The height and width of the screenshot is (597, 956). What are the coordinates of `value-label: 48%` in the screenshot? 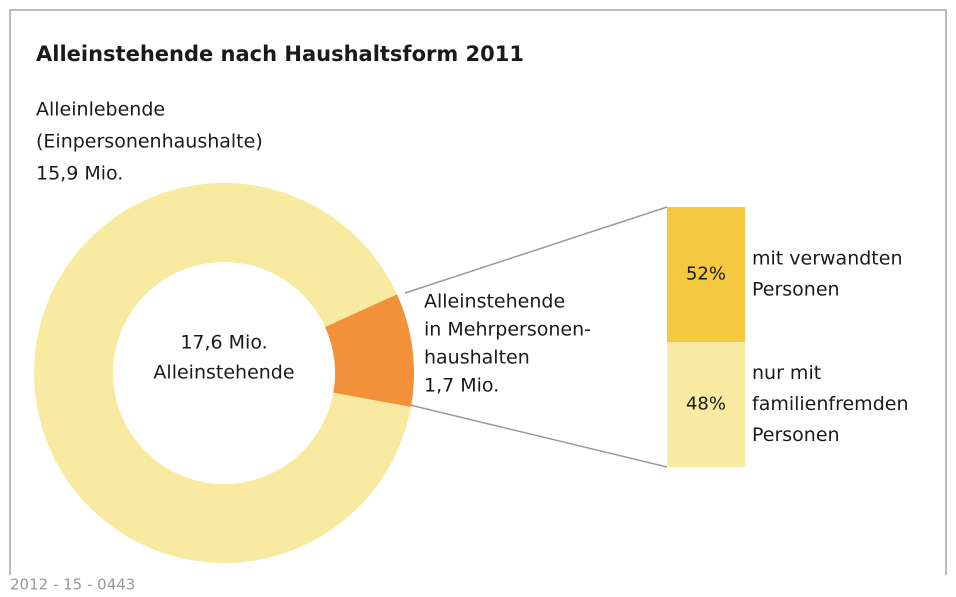 It's located at (706, 404).